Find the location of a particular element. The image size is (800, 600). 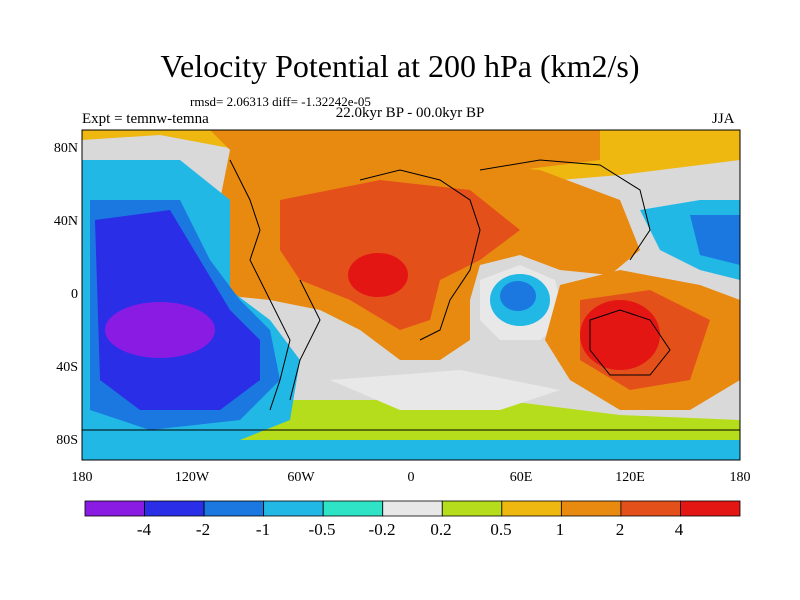

americas-coast is located at coordinates (260, 285).